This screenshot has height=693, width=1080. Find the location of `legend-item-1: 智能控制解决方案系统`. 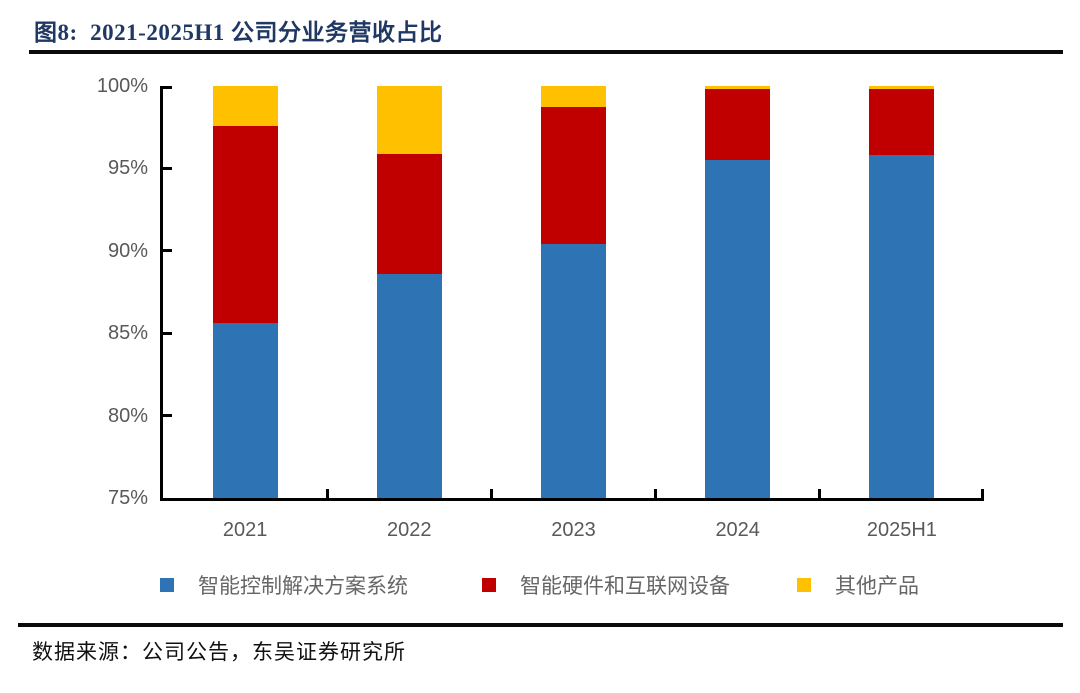

legend-item-1: 智能控制解决方案系统 is located at coordinates (284, 585).